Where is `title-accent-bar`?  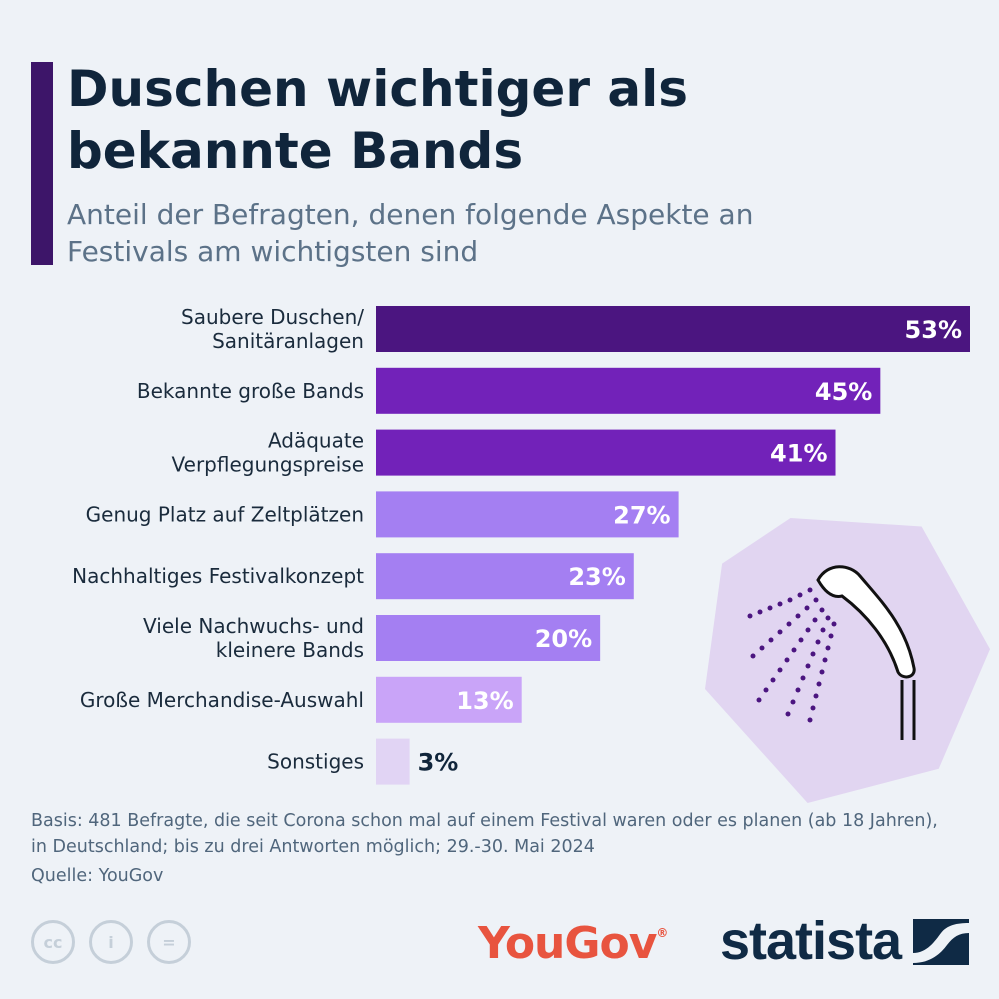 title-accent-bar is located at coordinates (42, 163).